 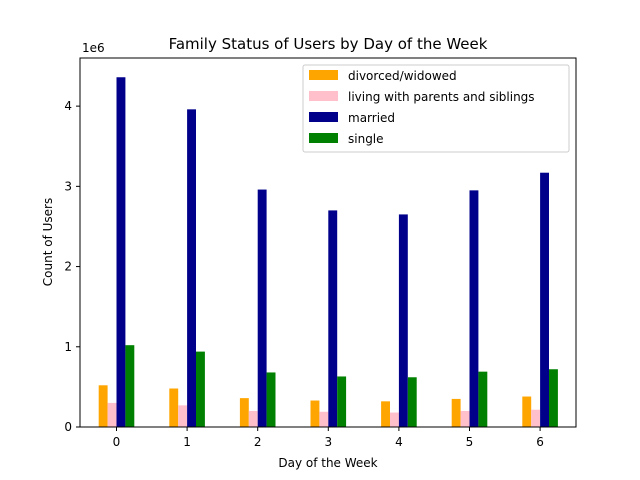 I want to click on x-axis-ticks: 0 1 2 3 4 5 6, so click(x=328, y=438).